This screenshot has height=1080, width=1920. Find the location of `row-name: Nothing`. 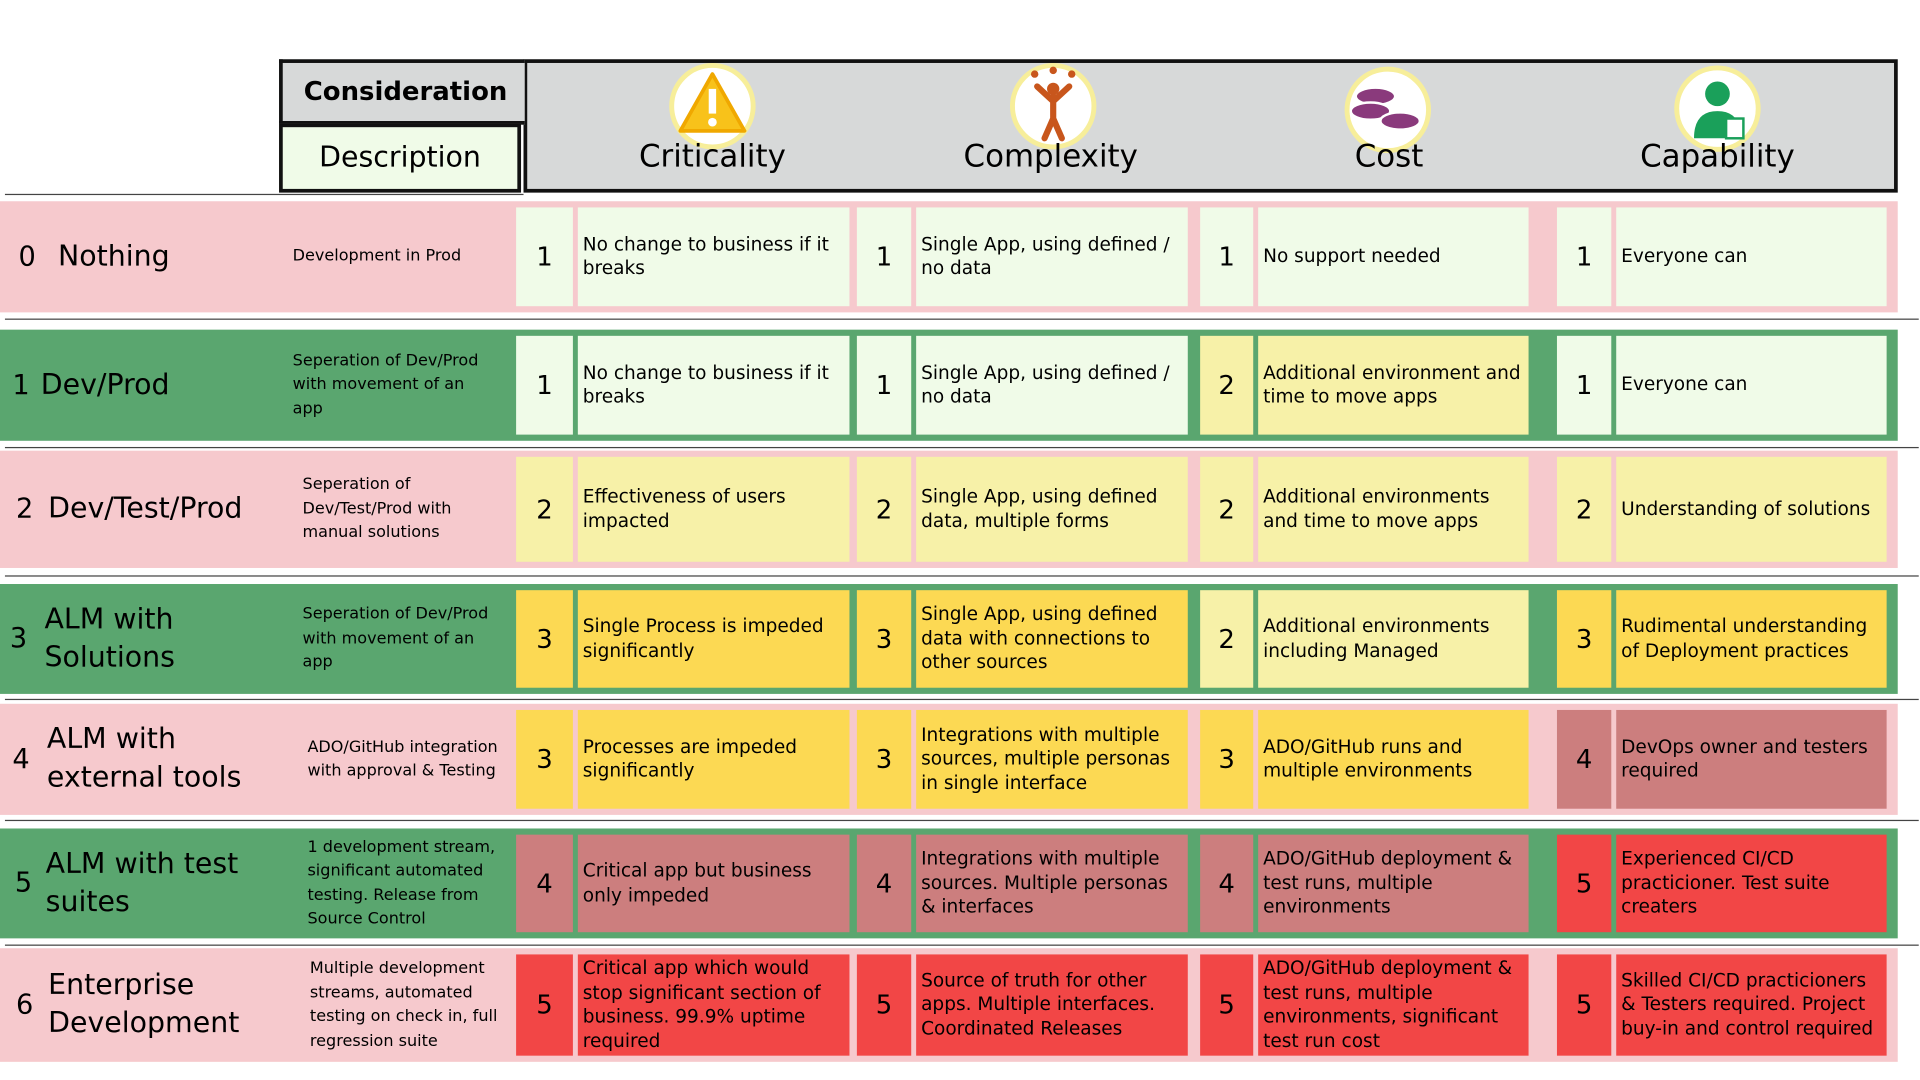

row-name: Nothing is located at coordinates (114, 256).